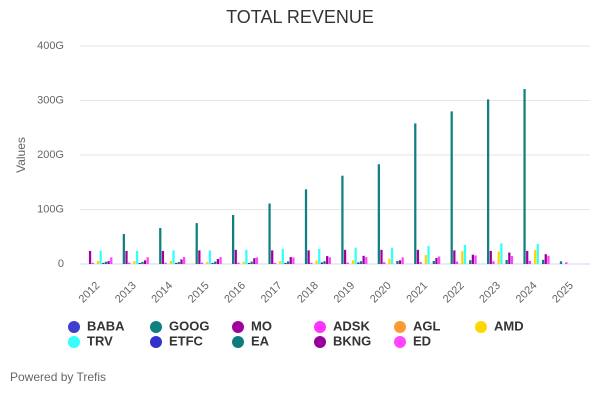 This screenshot has width=600, height=400. What do you see at coordinates (272, 293) in the screenshot?
I see `x-tick-label: 2017` at bounding box center [272, 293].